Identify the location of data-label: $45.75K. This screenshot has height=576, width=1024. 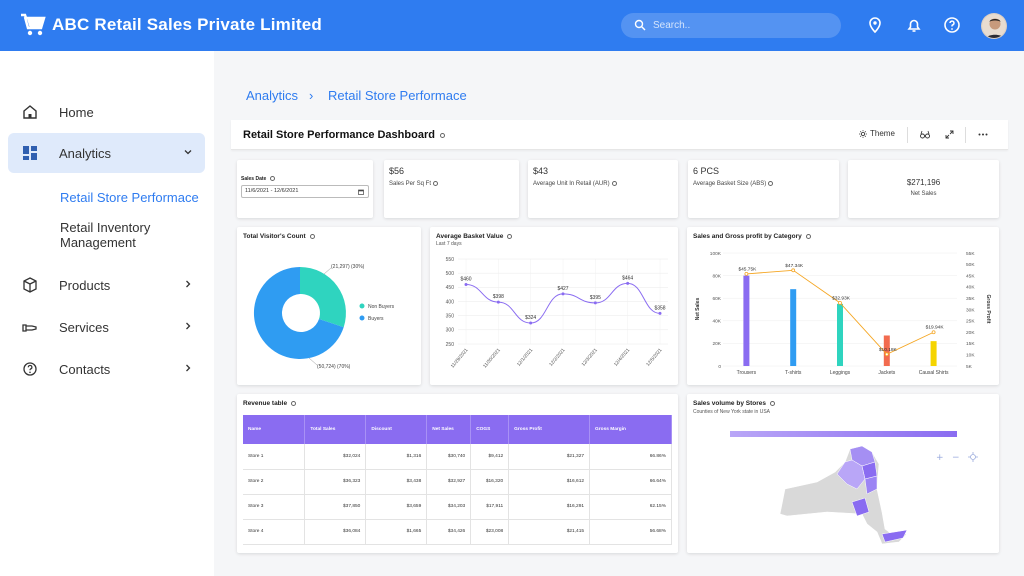
(747, 269).